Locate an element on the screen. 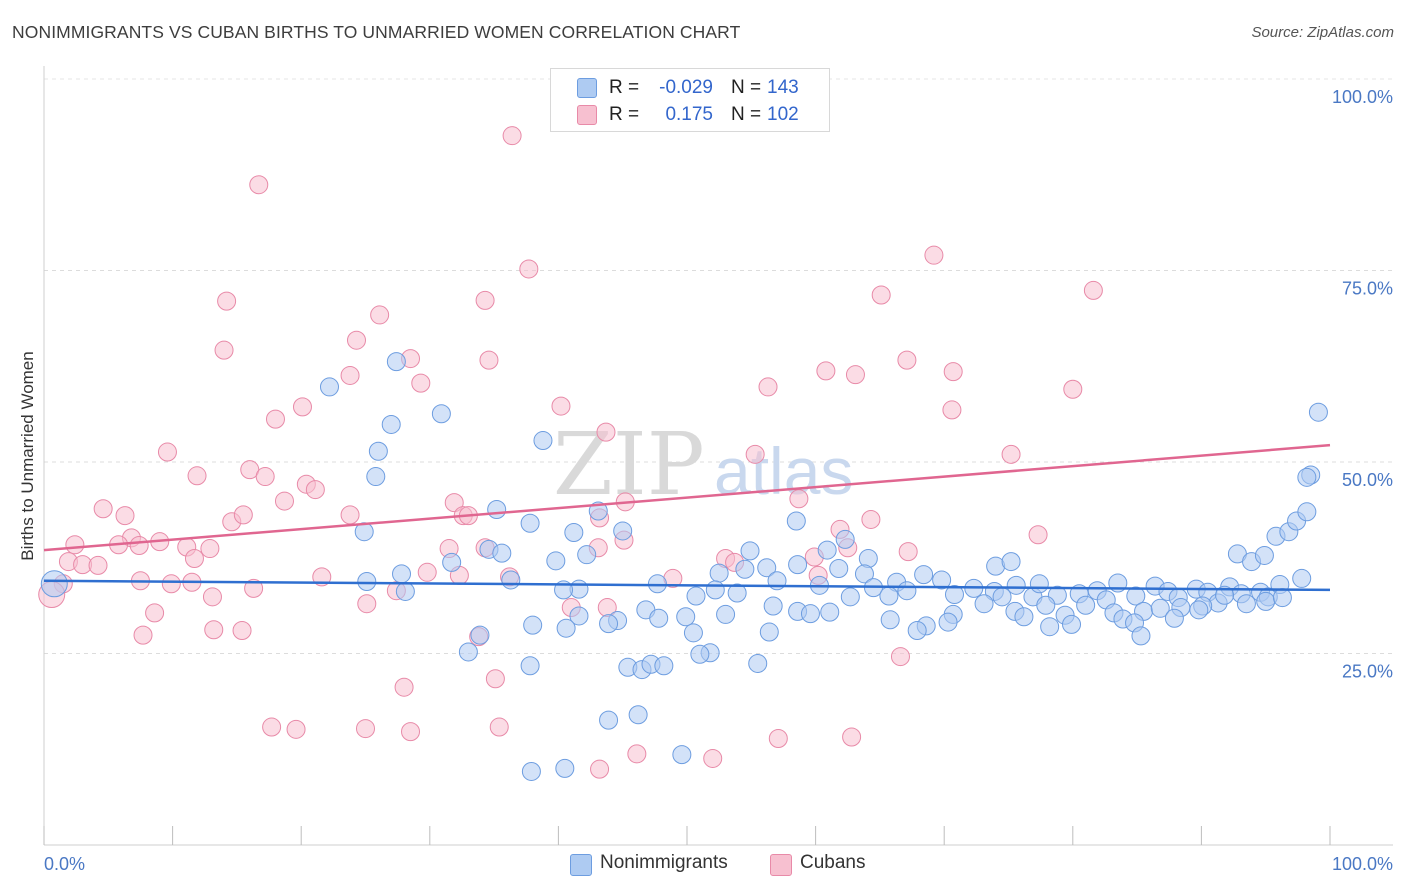 The width and height of the screenshot is (1406, 892). n-value: 102 is located at coordinates (783, 114).